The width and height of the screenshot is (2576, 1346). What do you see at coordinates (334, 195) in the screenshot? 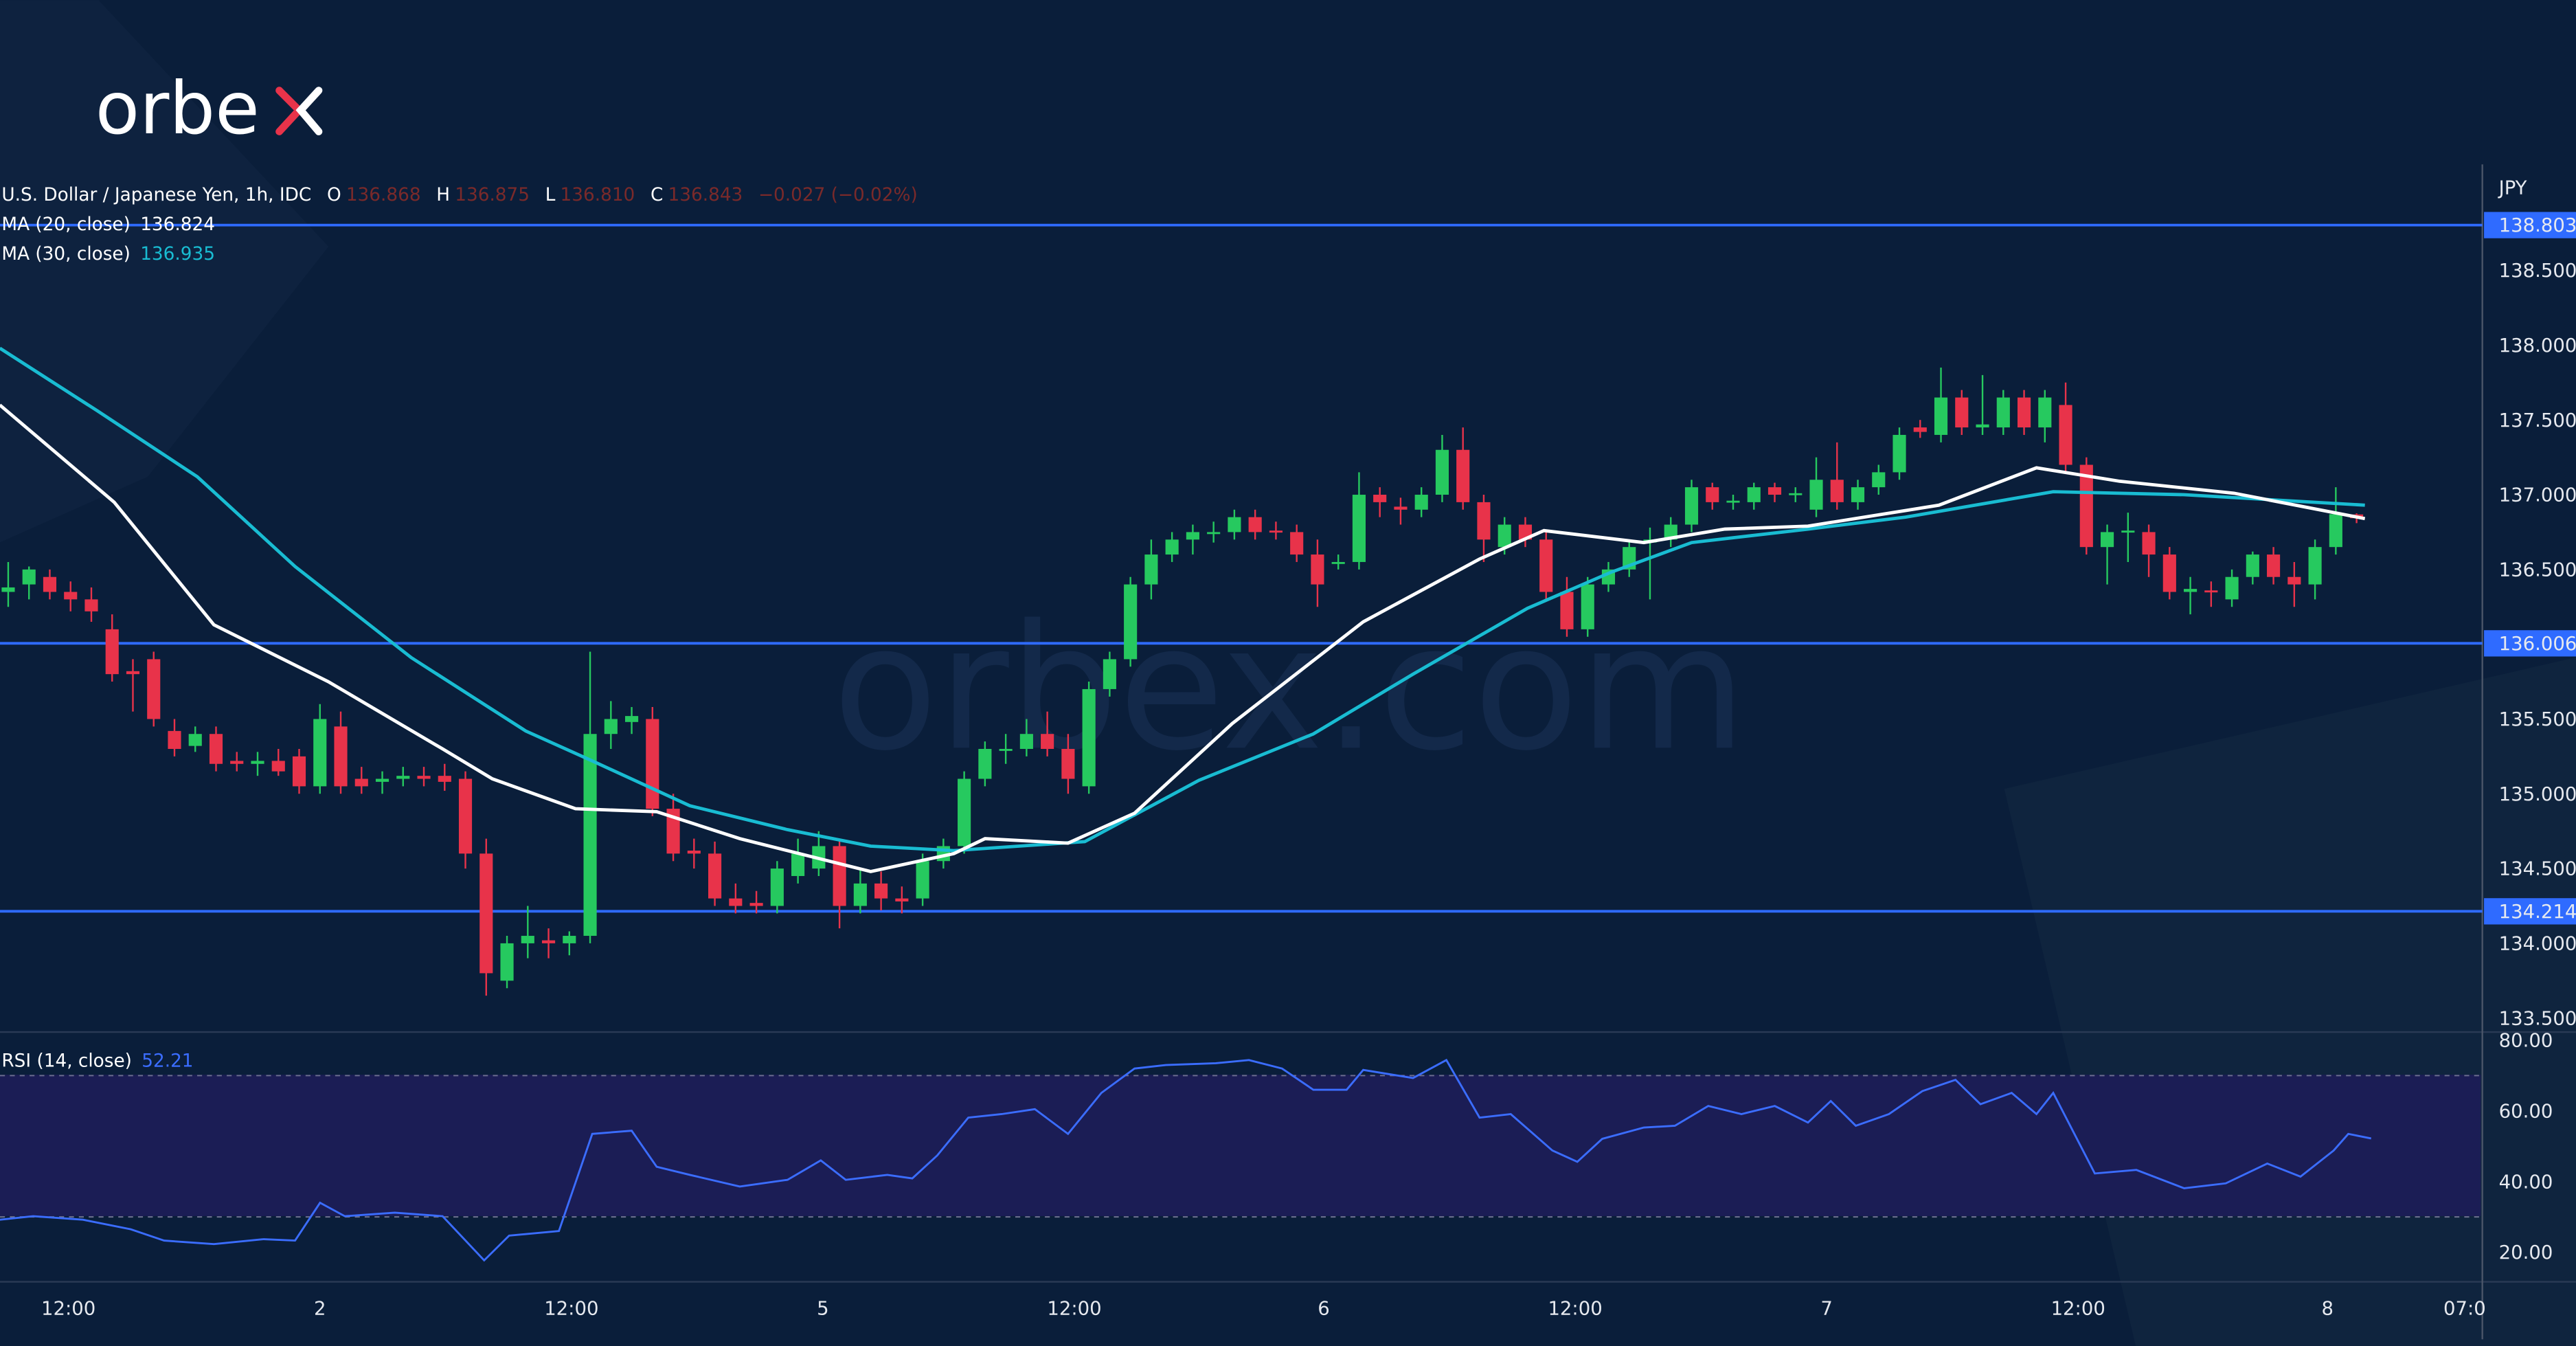
I see `open-label: O` at bounding box center [334, 195].